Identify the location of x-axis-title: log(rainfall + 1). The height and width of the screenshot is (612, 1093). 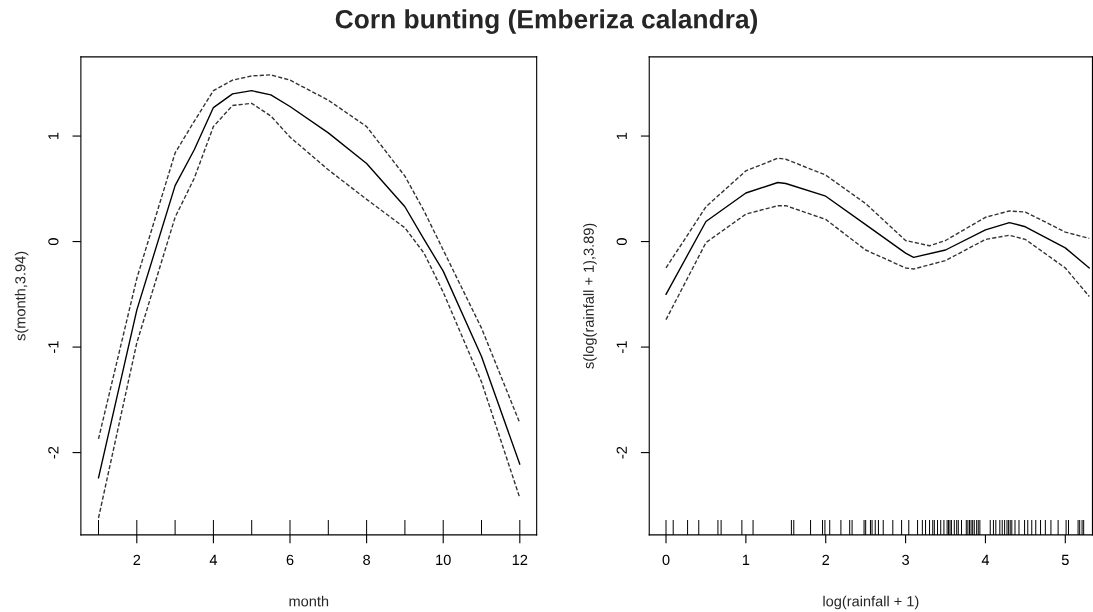
(871, 602).